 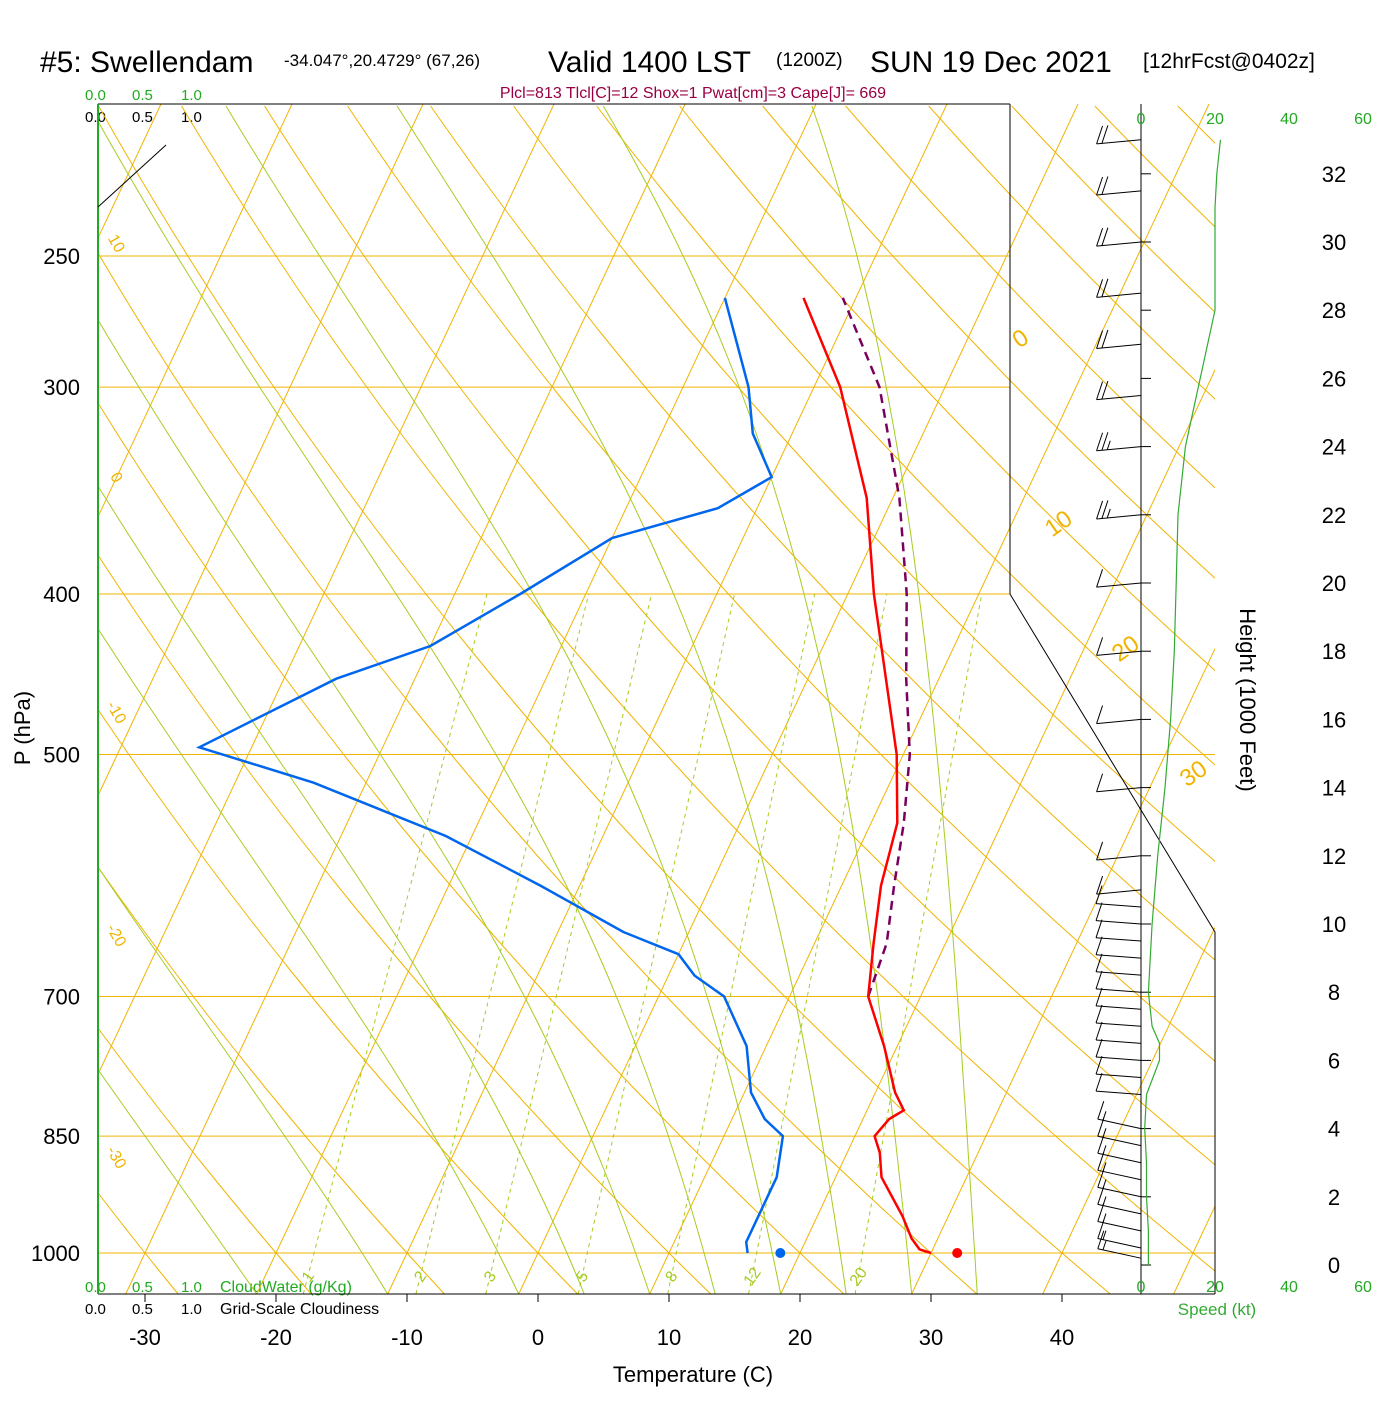 What do you see at coordinates (1217, 1309) in the screenshot?
I see `speed-axis-label: Speed (kt)` at bounding box center [1217, 1309].